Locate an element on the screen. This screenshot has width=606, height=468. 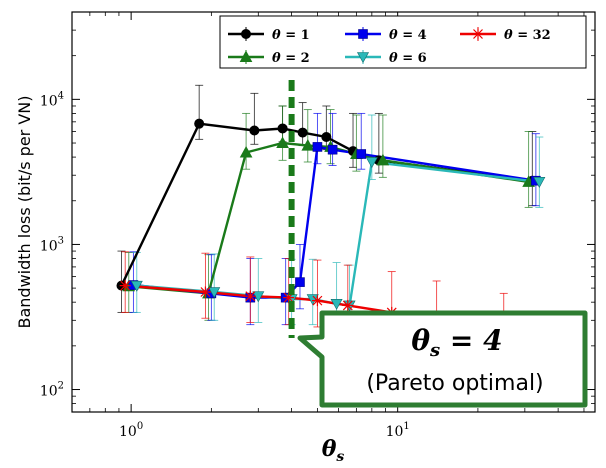
y-tick-label: 10³ is located at coordinates (52, 244).